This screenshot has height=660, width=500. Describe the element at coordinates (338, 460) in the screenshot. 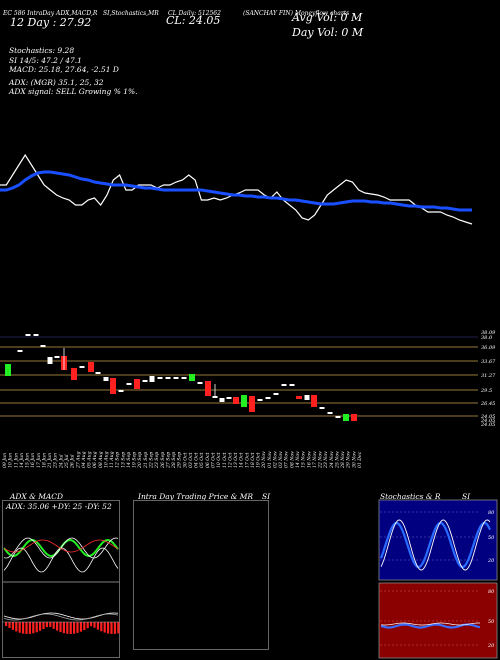

I see `date-tick-label: 25 Nov` at that location.